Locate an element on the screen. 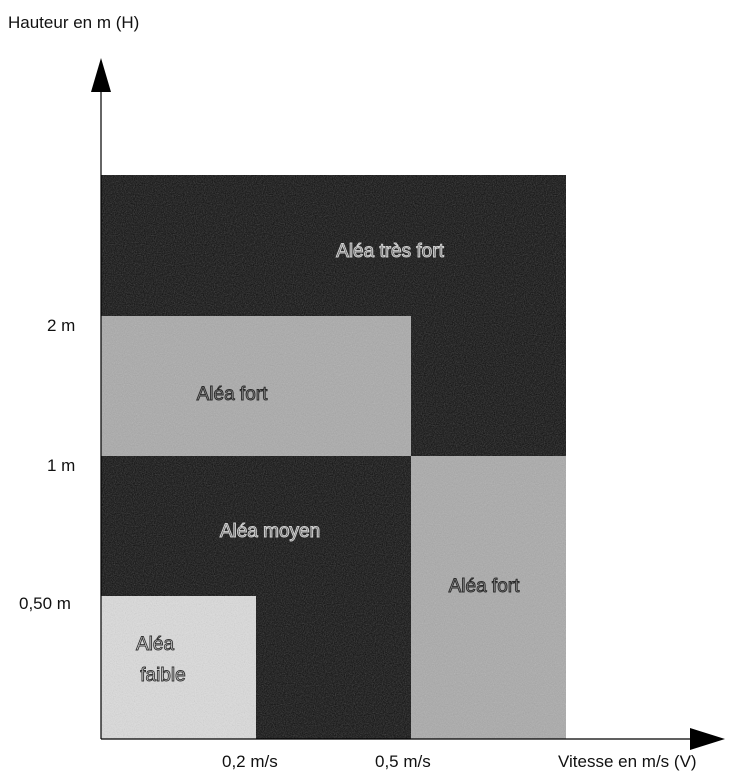  zone-label-faible-line1: Aléa is located at coordinates (155, 644).